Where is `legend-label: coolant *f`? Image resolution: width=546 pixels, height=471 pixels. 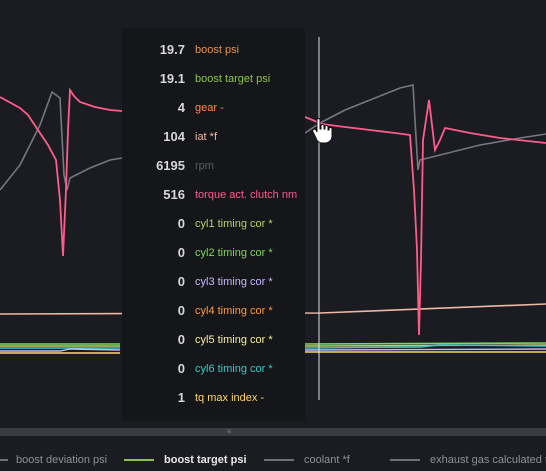 legend-label: coolant *f is located at coordinates (327, 460).